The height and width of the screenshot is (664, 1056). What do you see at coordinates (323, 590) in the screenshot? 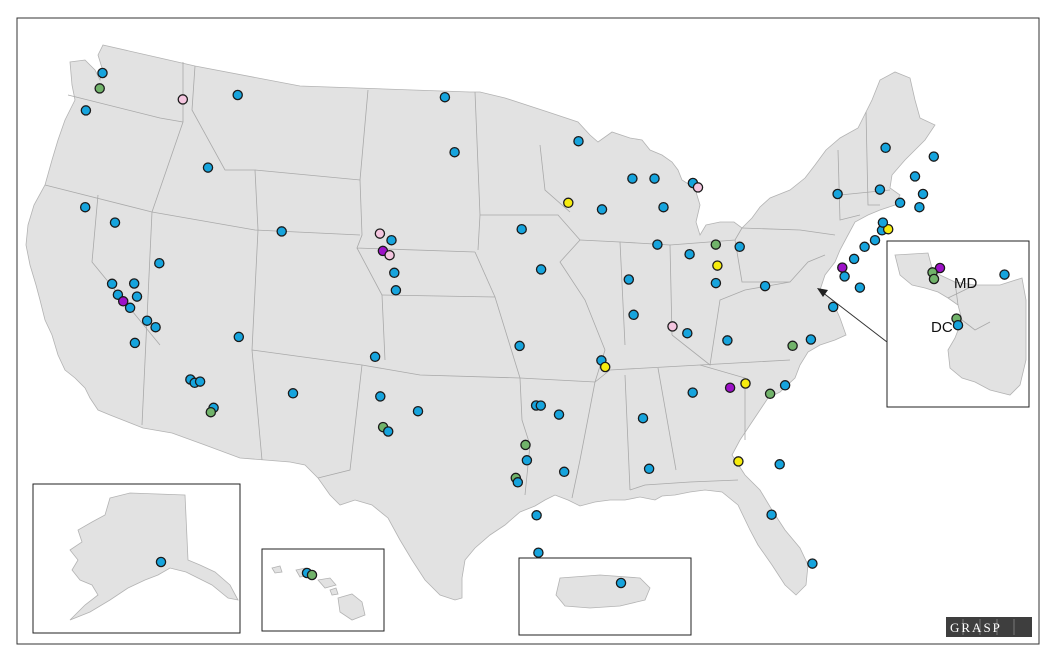
I see `hawaii-inset` at bounding box center [323, 590].